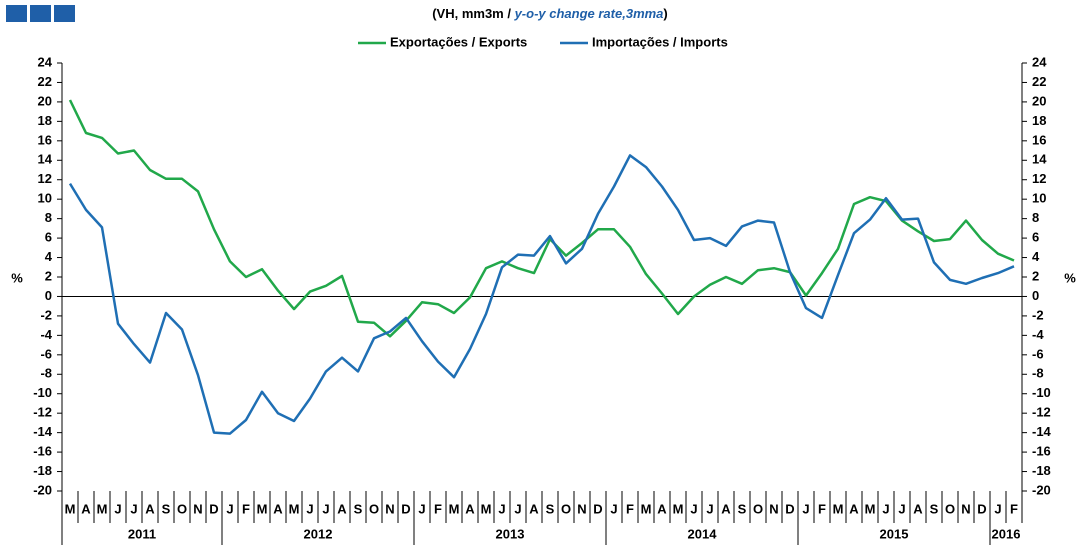  Describe the element at coordinates (703, 533) in the screenshot. I see `year-label: 2014` at that location.